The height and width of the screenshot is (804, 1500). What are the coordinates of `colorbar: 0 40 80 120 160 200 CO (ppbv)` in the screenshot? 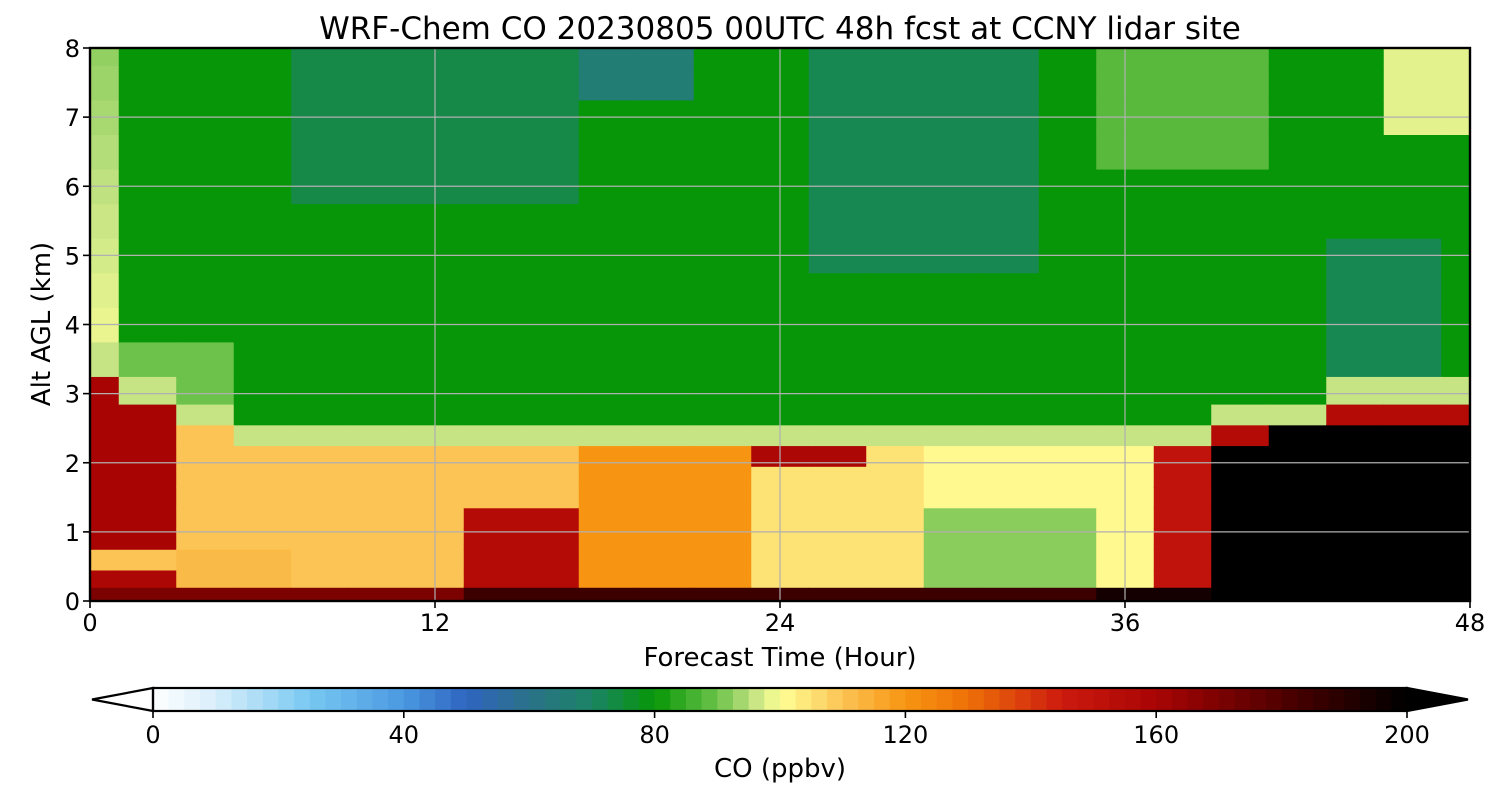 It's located at (780, 735).